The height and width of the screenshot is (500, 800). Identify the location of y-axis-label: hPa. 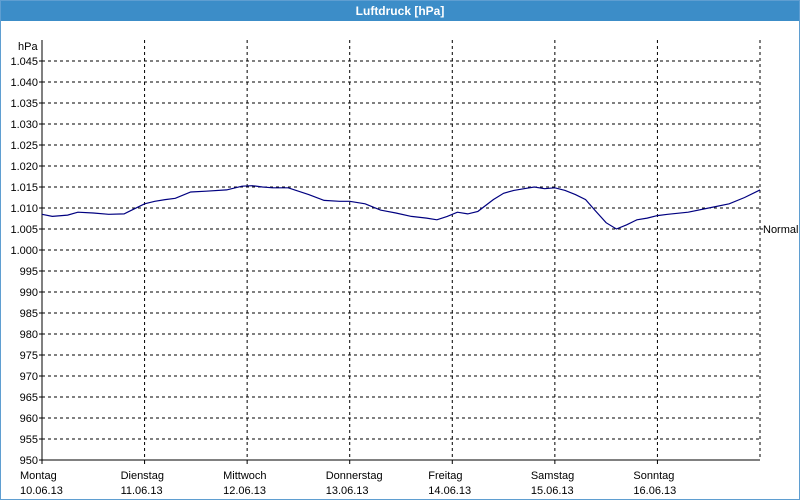
(28, 47).